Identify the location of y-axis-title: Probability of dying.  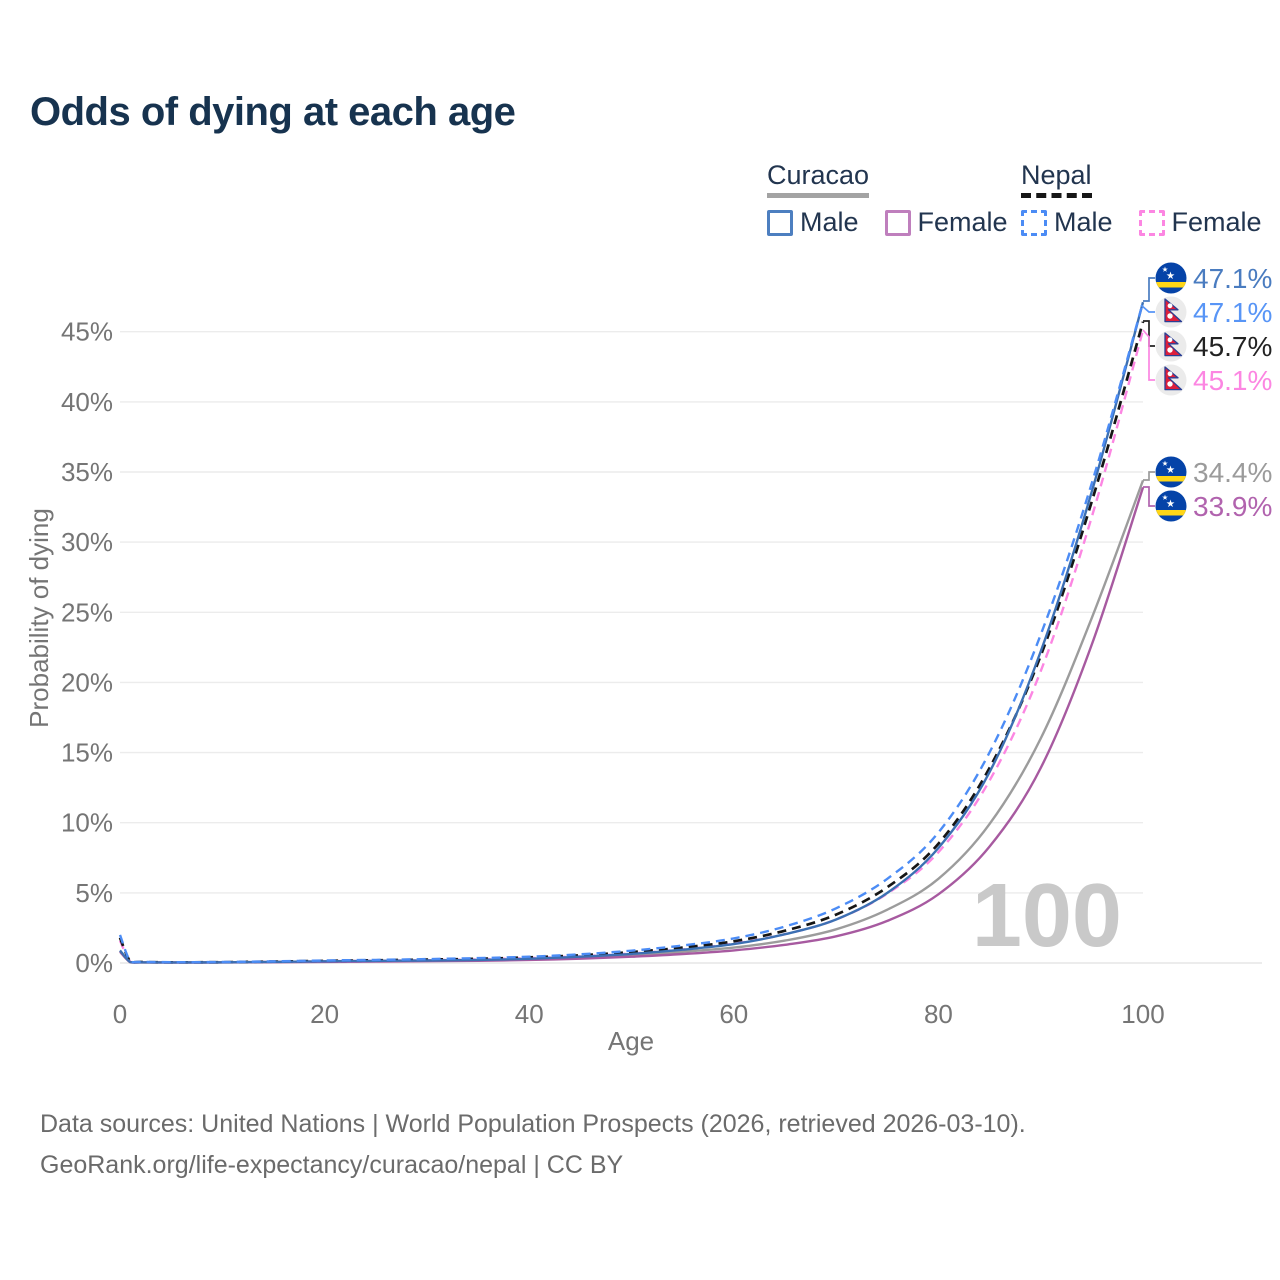
(39, 618).